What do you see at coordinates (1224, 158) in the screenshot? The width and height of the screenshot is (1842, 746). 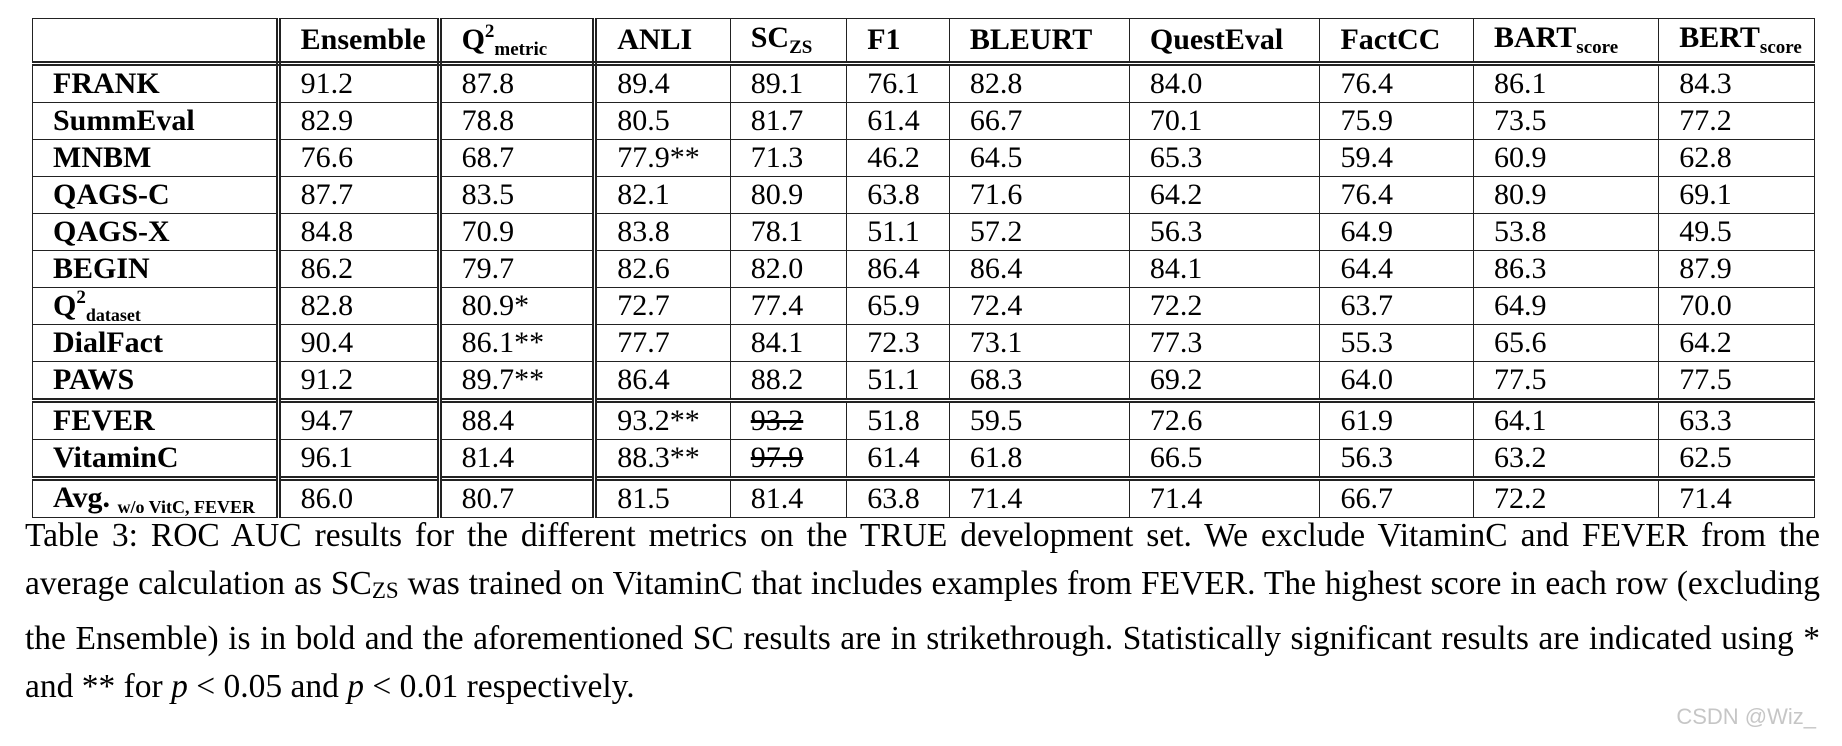 I see `table-cell: 65.3` at bounding box center [1224, 158].